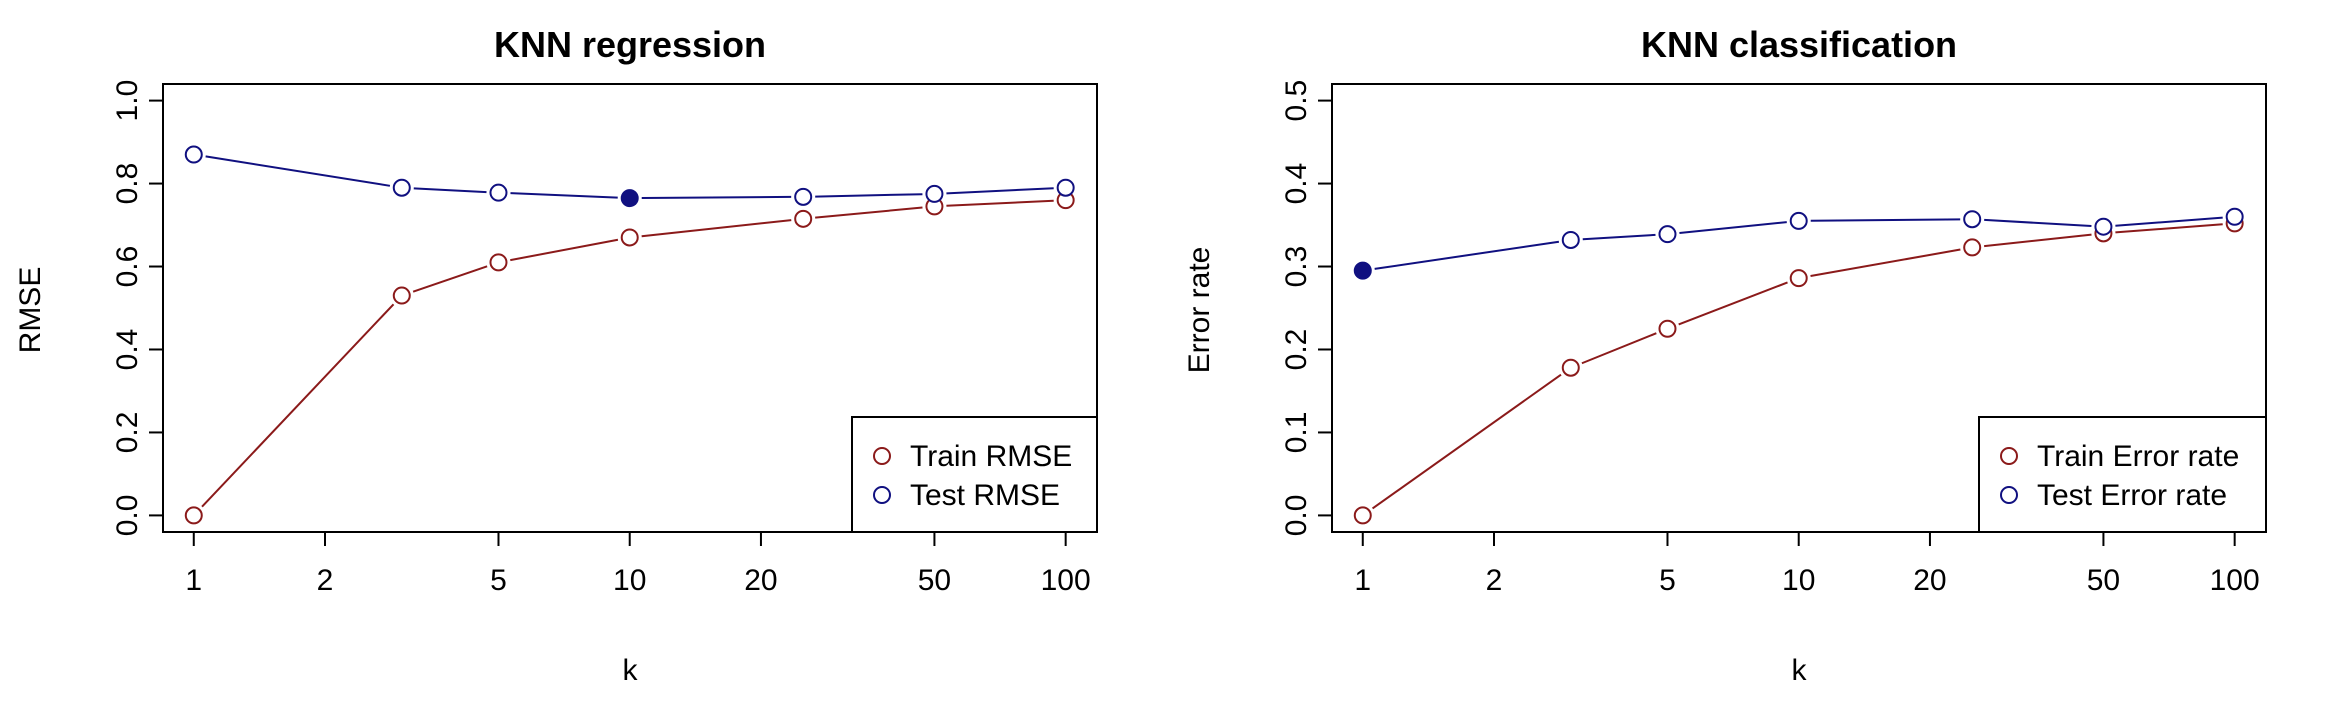  What do you see at coordinates (2132, 495) in the screenshot?
I see `legend-label-test: Test Error rate` at bounding box center [2132, 495].